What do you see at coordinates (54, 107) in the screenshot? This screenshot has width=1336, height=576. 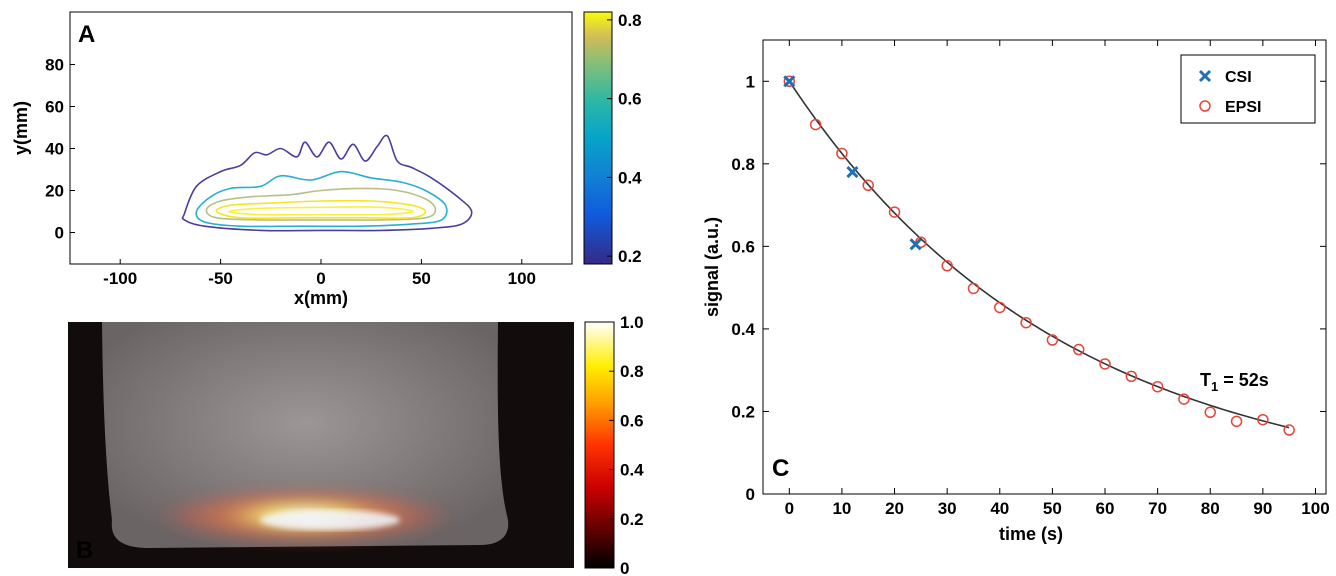 I see `panel-a-y-tick-label: 60` at bounding box center [54, 107].